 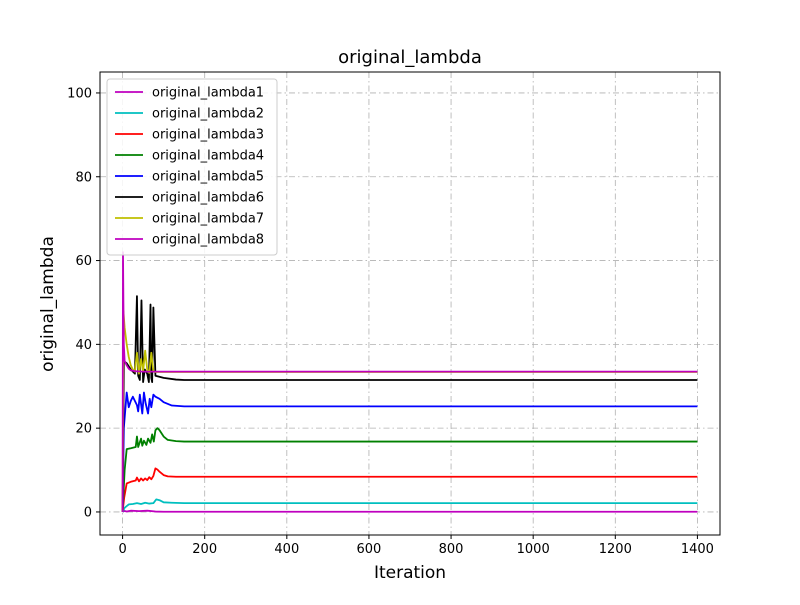 What do you see at coordinates (451, 549) in the screenshot?
I see `x-tick-label: 800` at bounding box center [451, 549].